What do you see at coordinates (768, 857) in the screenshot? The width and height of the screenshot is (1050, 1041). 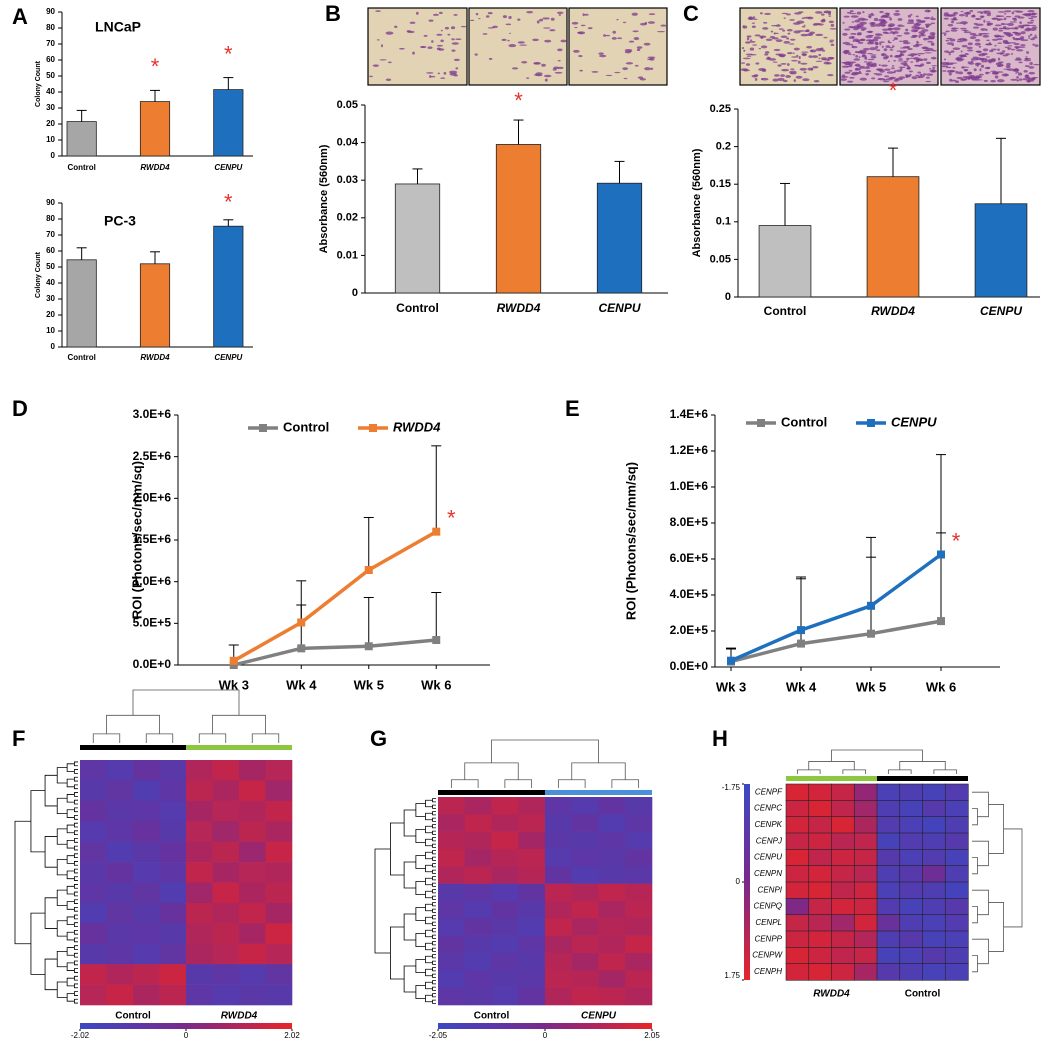 I see `row-label: CENPU` at bounding box center [768, 857].